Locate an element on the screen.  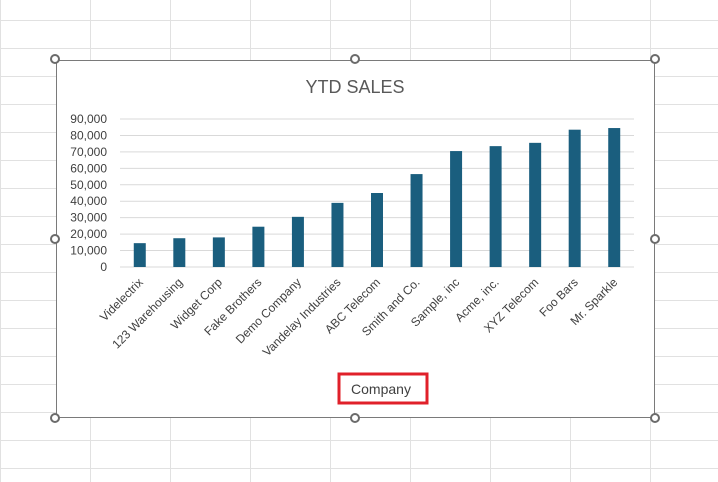
y-tick-label: 50,000 is located at coordinates (88, 185).